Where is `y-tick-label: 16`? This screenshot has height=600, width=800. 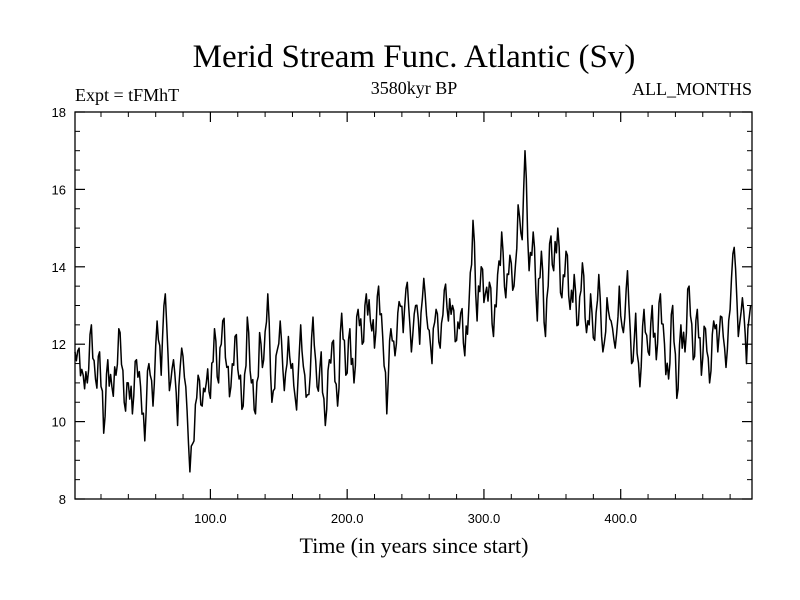
y-tick-label: 16 is located at coordinates (59, 189).